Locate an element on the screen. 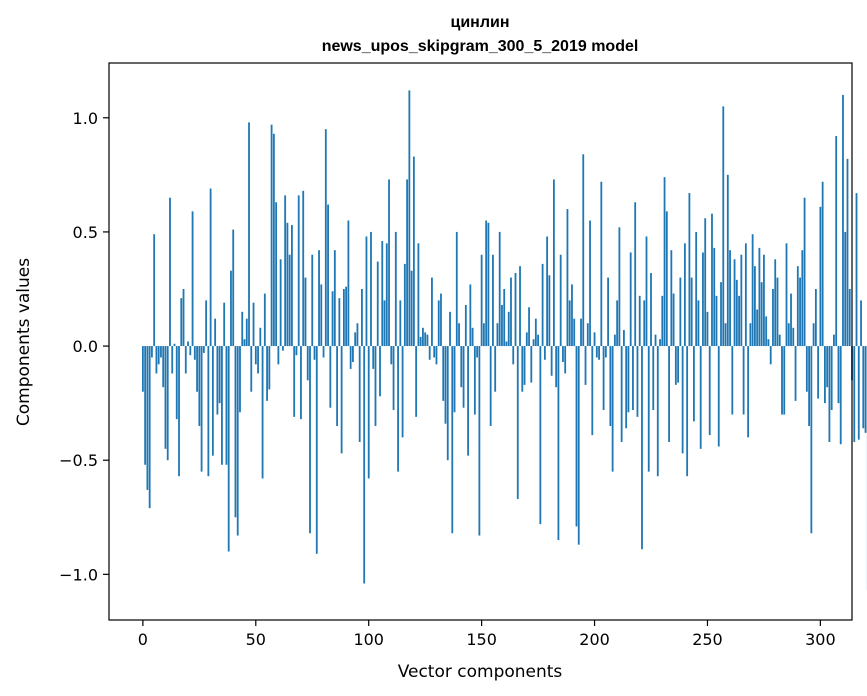 The height and width of the screenshot is (696, 867). y-tick-label: −0.5 is located at coordinates (78, 460).